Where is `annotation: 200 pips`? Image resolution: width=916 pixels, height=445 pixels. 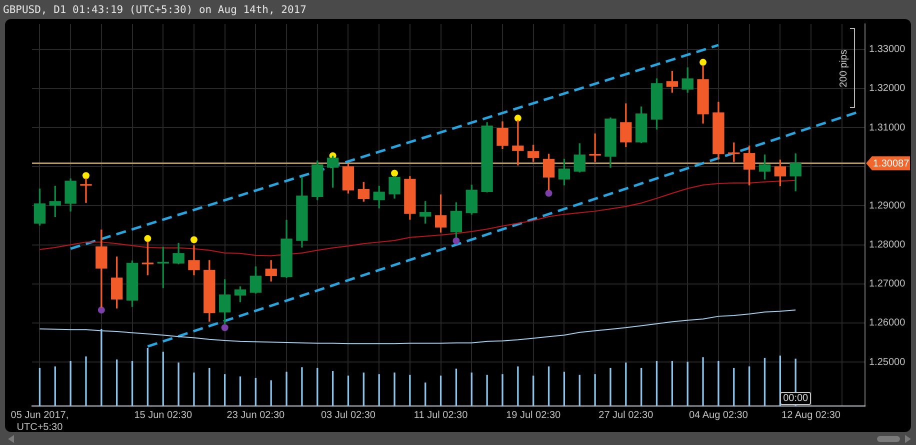
annotation: 200 pips is located at coordinates (844, 68).